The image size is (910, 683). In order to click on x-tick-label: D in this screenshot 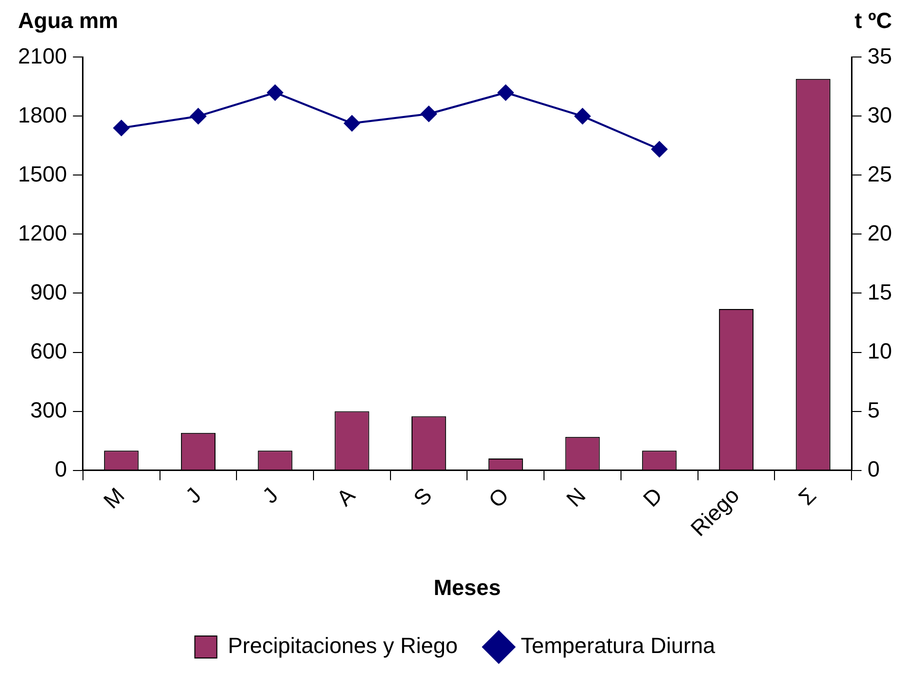, I will do `click(653, 497)`.